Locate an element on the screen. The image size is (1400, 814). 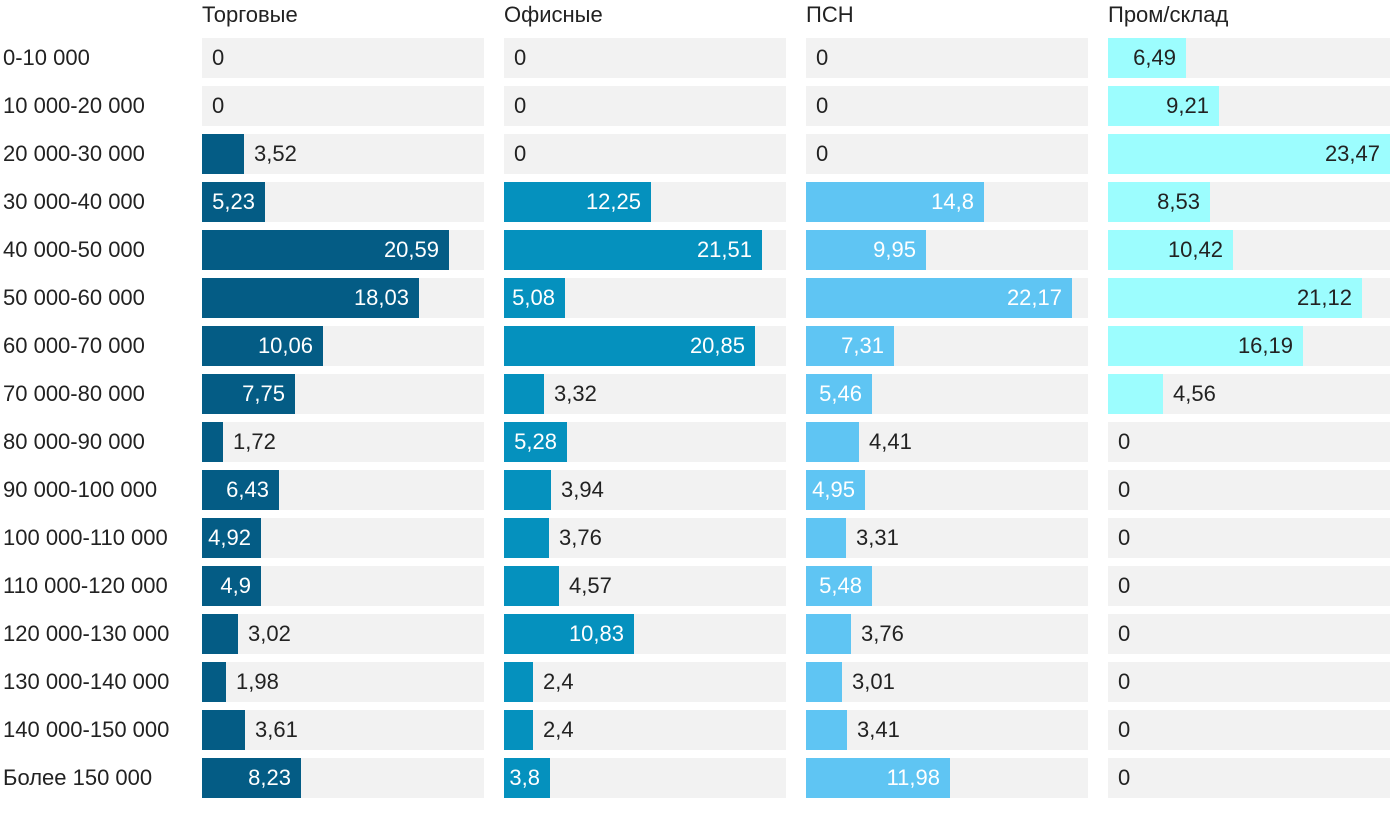
category-label: 140 000-150 000 is located at coordinates (86, 729).